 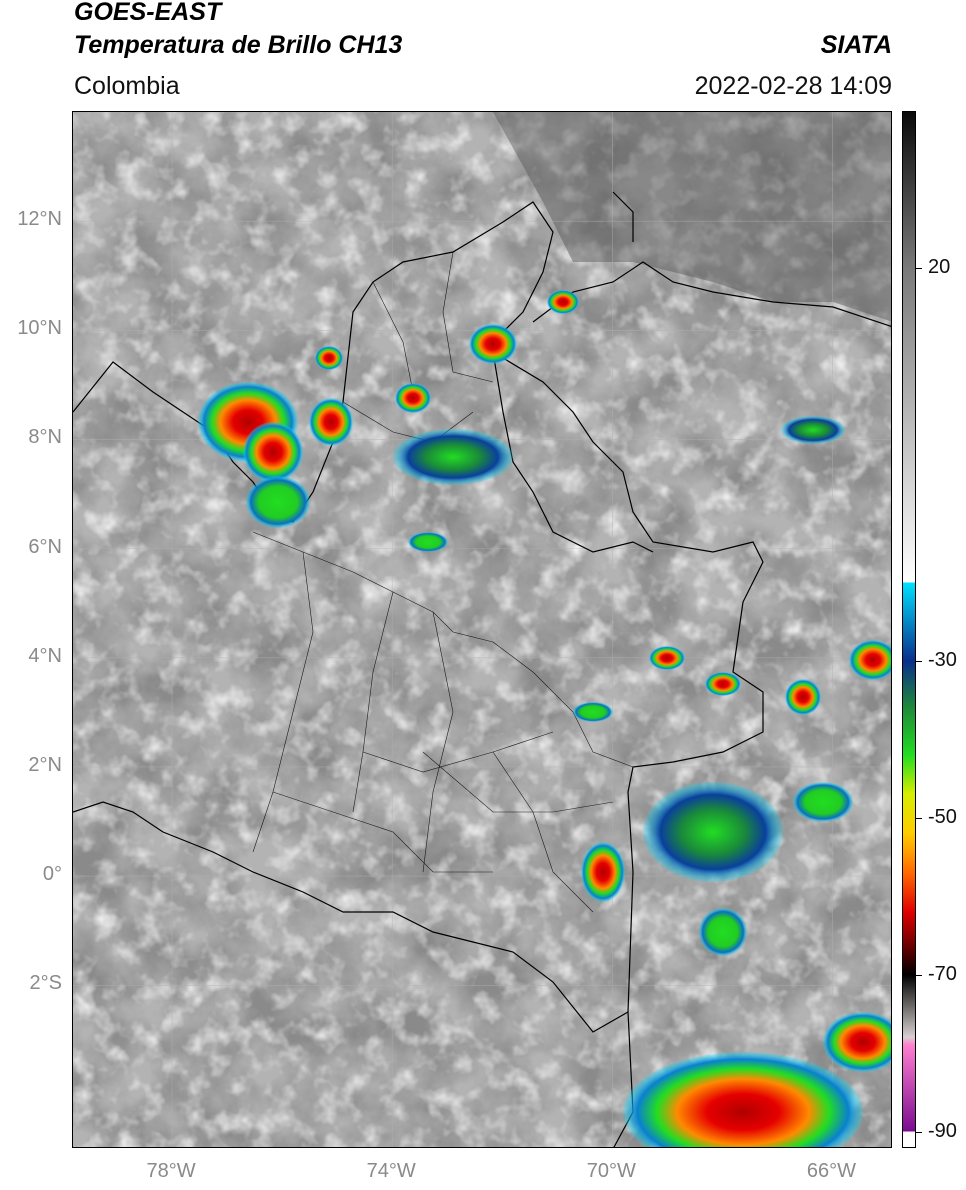 What do you see at coordinates (692, 217) in the screenshot?
I see `caribbean-sea` at bounding box center [692, 217].